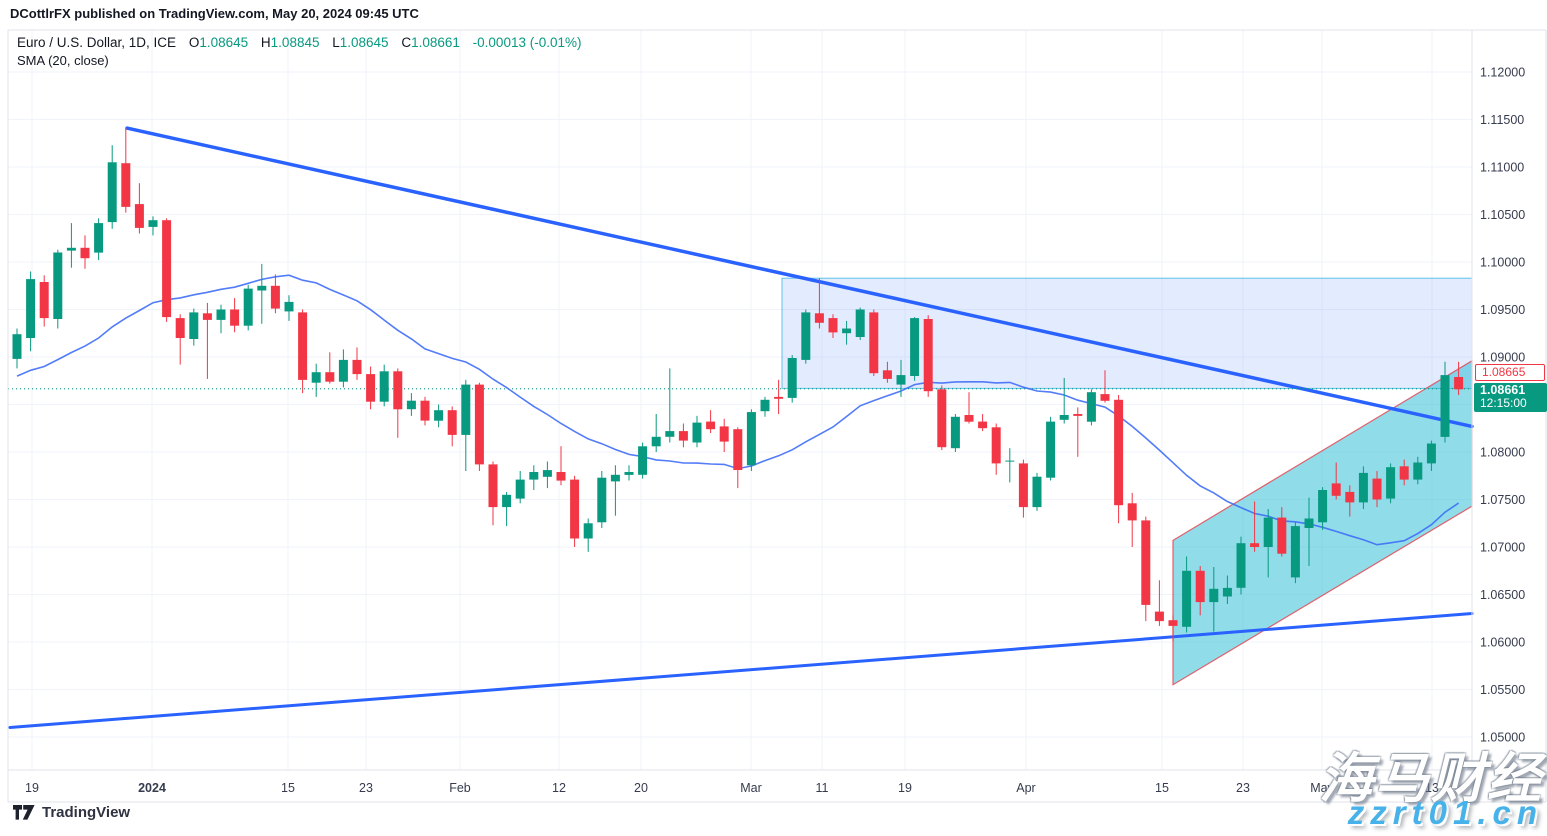 The width and height of the screenshot is (1547, 836). I want to click on svg-text: Mar, so click(751, 788).